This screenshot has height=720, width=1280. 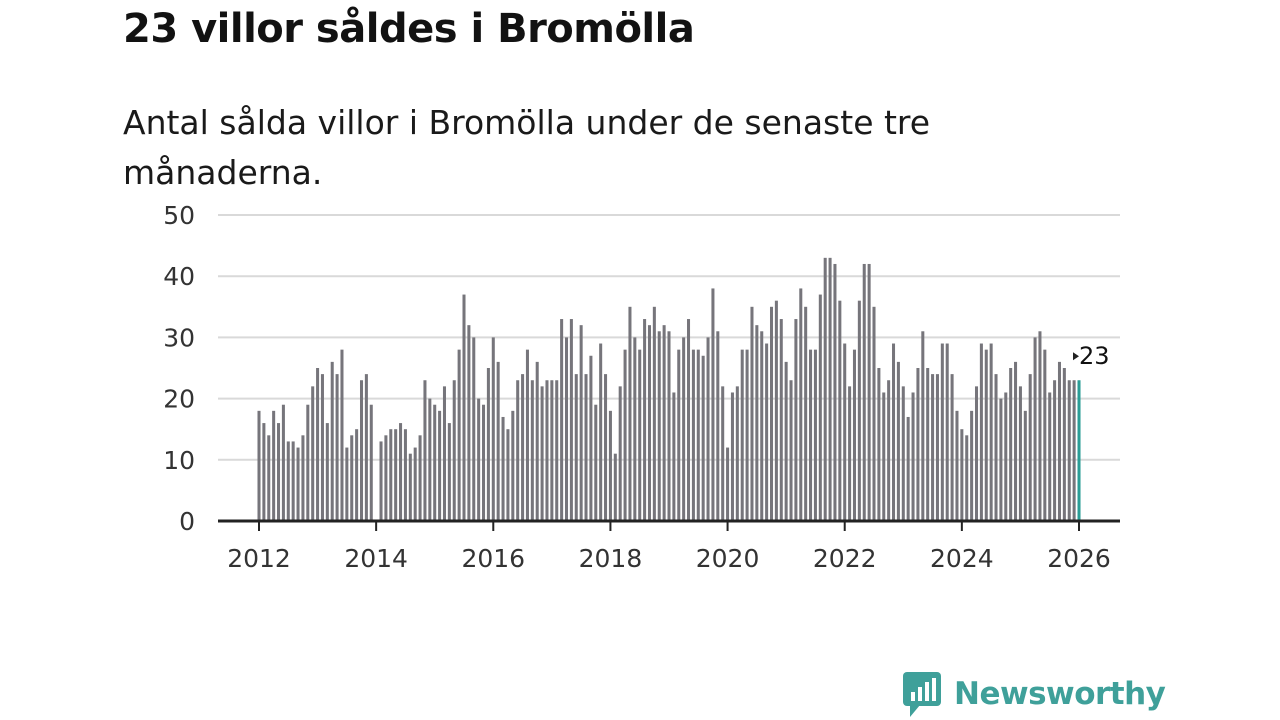 I want to click on y-tick-label: 40, so click(x=179, y=276).